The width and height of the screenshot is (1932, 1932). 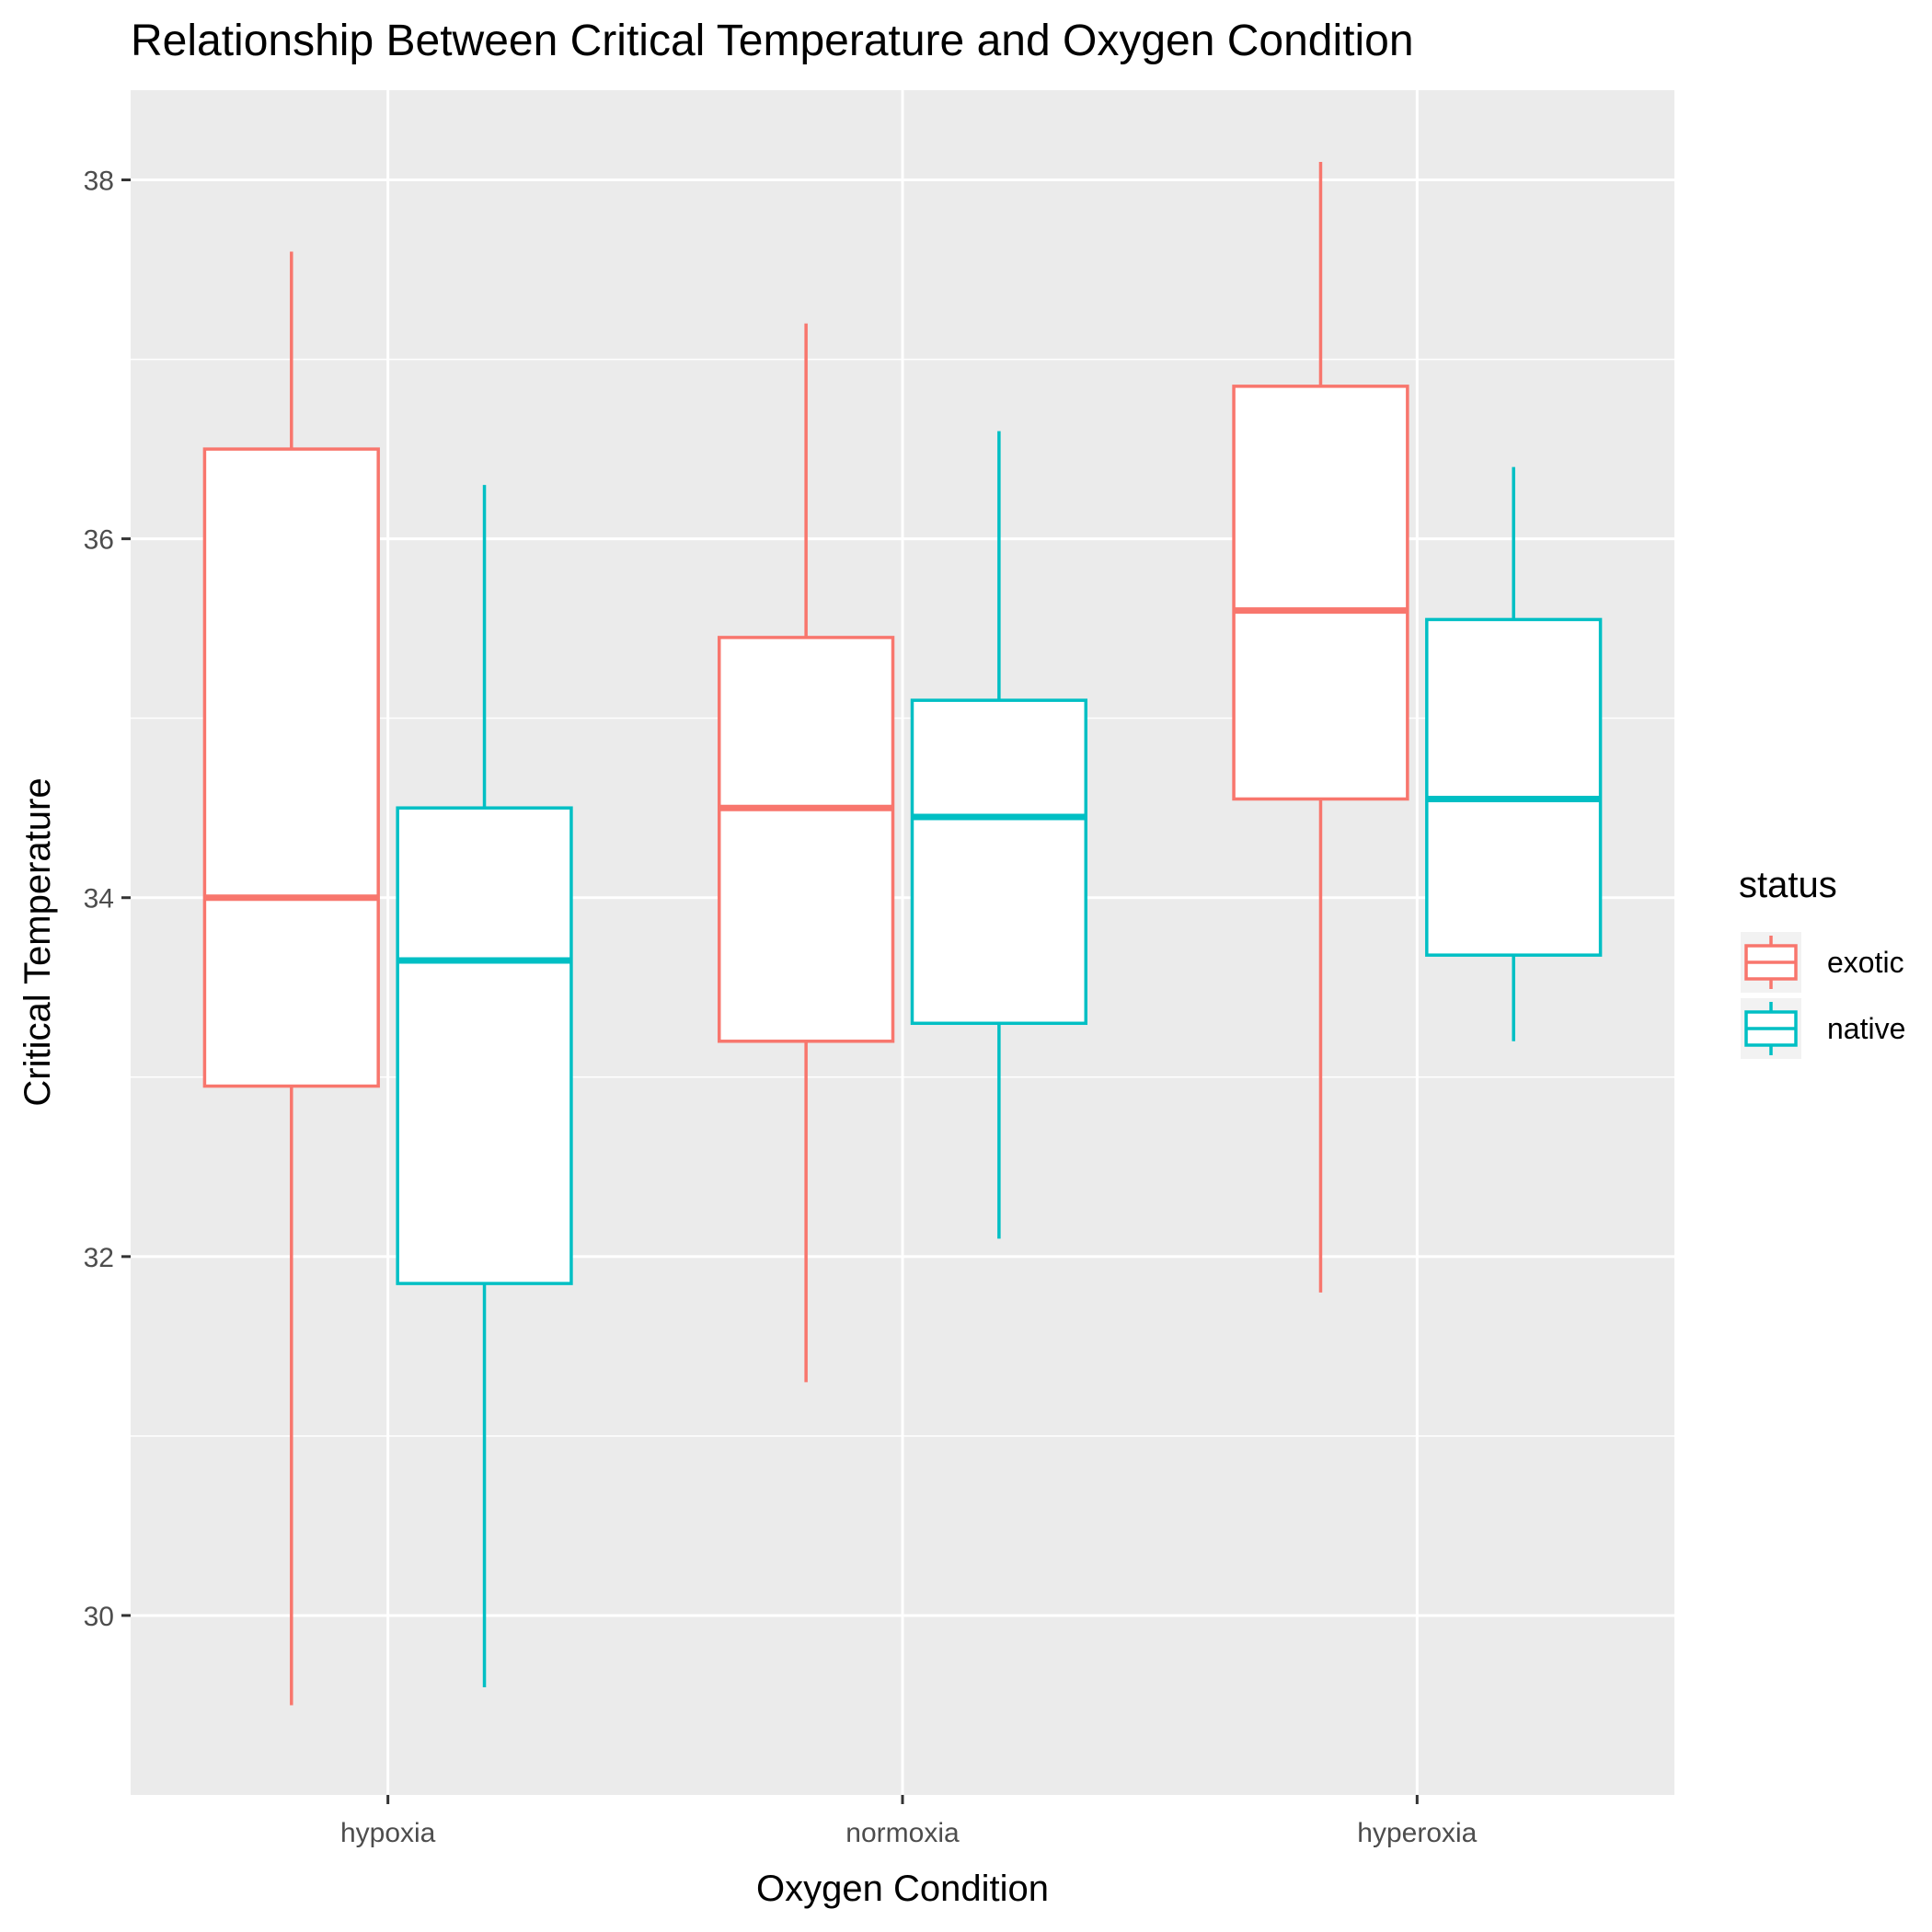 I want to click on legend-title: status, so click(x=1788, y=885).